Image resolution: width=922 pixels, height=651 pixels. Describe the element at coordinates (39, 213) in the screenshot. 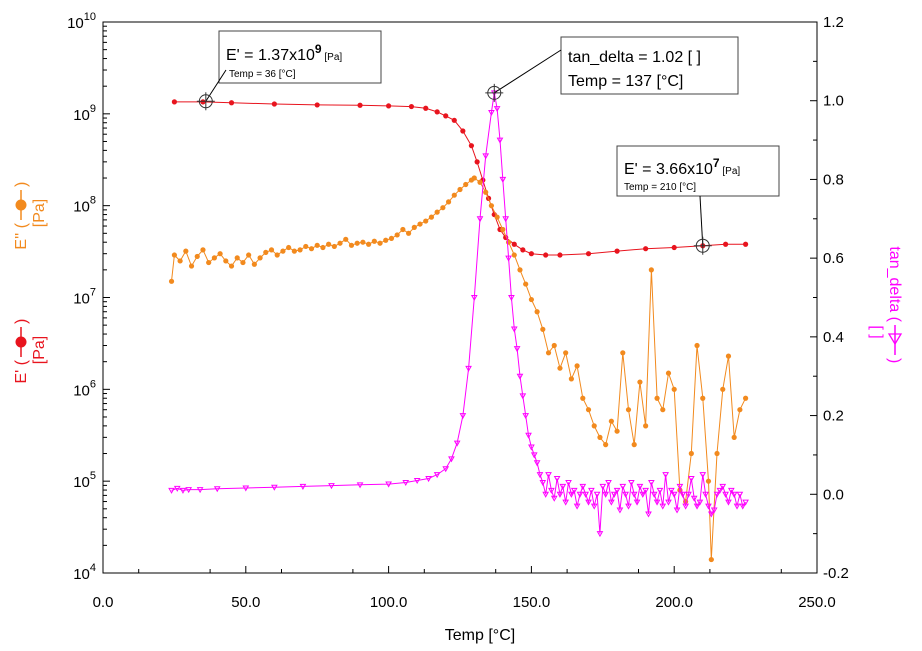

I see `y-left-label-edoubleprime-unit: [Pa]` at that location.